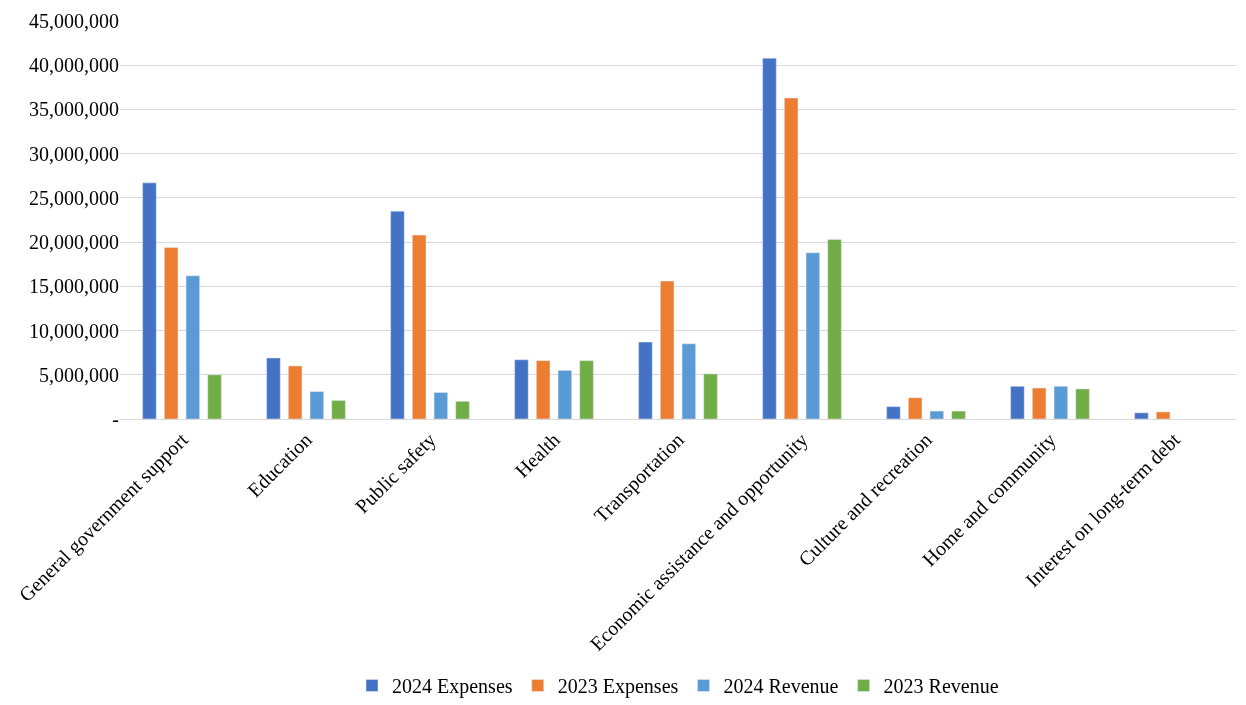 This screenshot has height=705, width=1246. I want to click on y-tick-label: 40,000,000, so click(74, 65).